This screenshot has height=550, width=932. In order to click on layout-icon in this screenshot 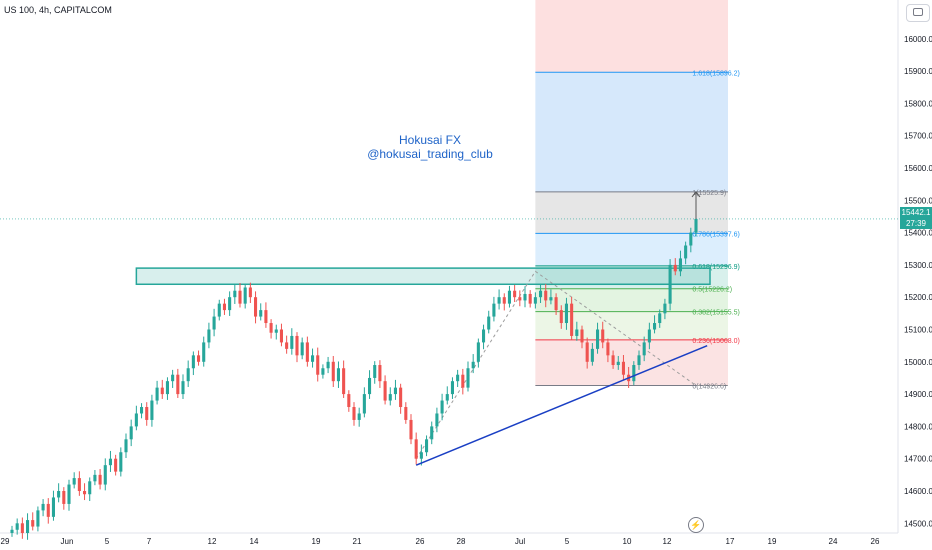, I will do `click(918, 13)`.